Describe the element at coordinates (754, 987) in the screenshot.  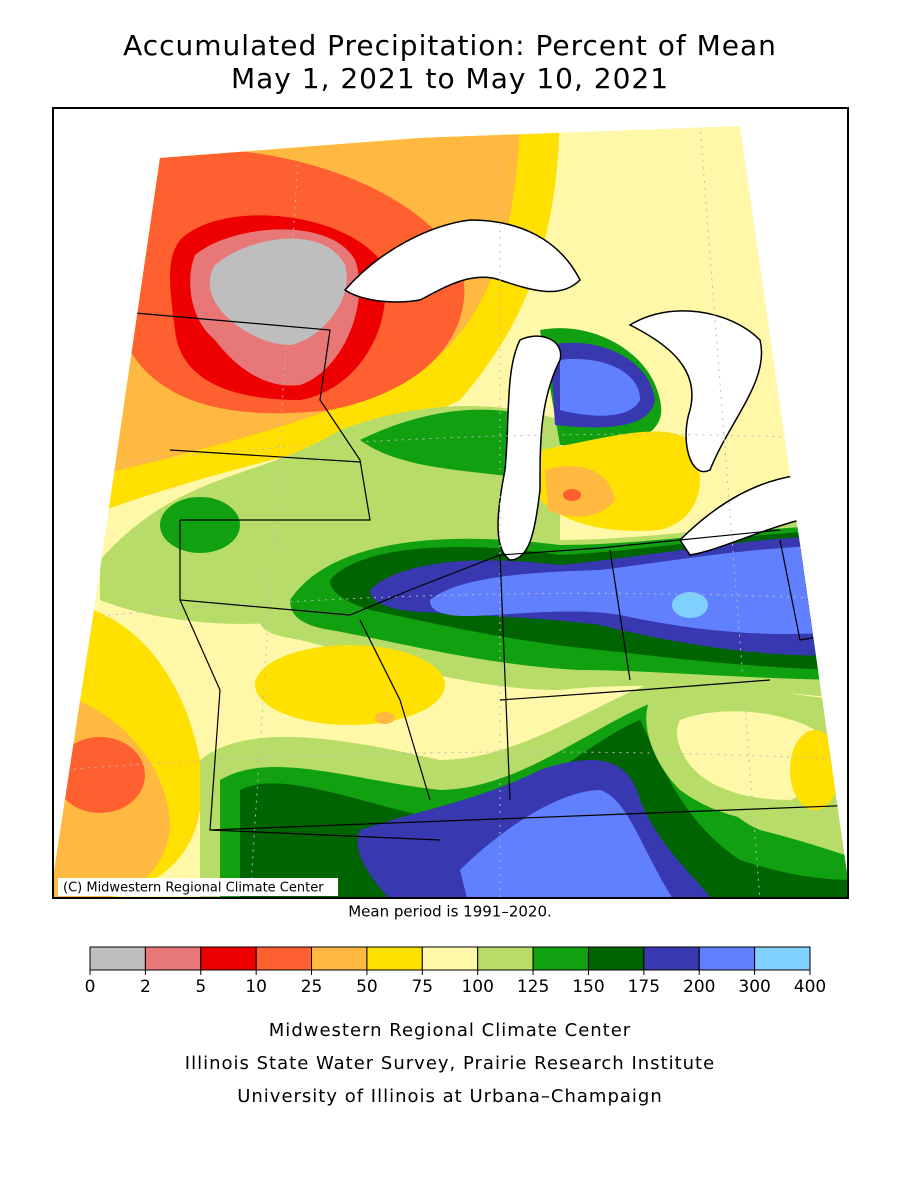
I see `legend-label: 300` at that location.